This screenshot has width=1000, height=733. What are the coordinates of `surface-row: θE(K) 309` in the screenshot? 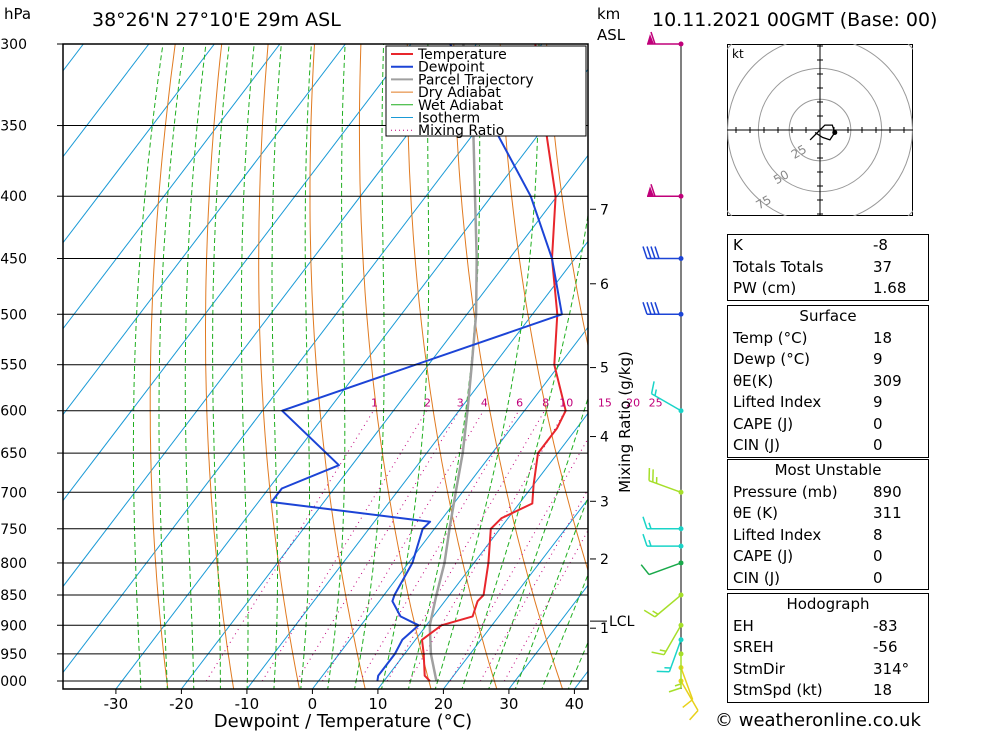 It's located at (828, 382).